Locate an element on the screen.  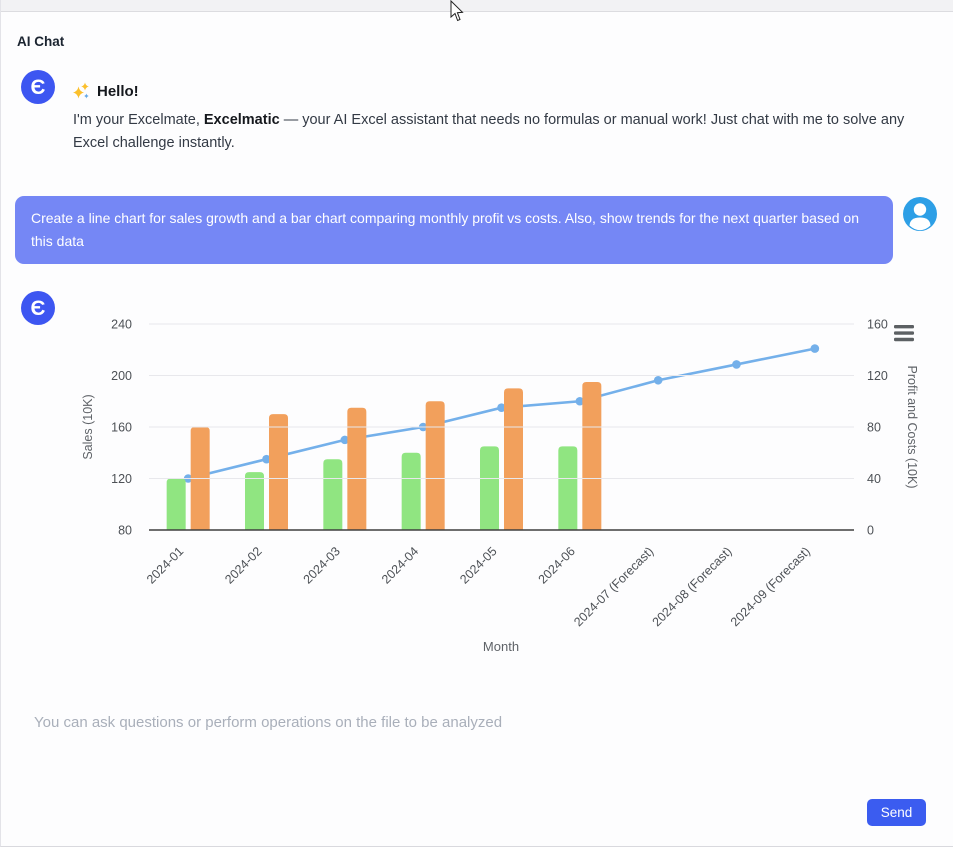
x-axis-label: 2024-09 (Forecast) is located at coordinates (770, 586).